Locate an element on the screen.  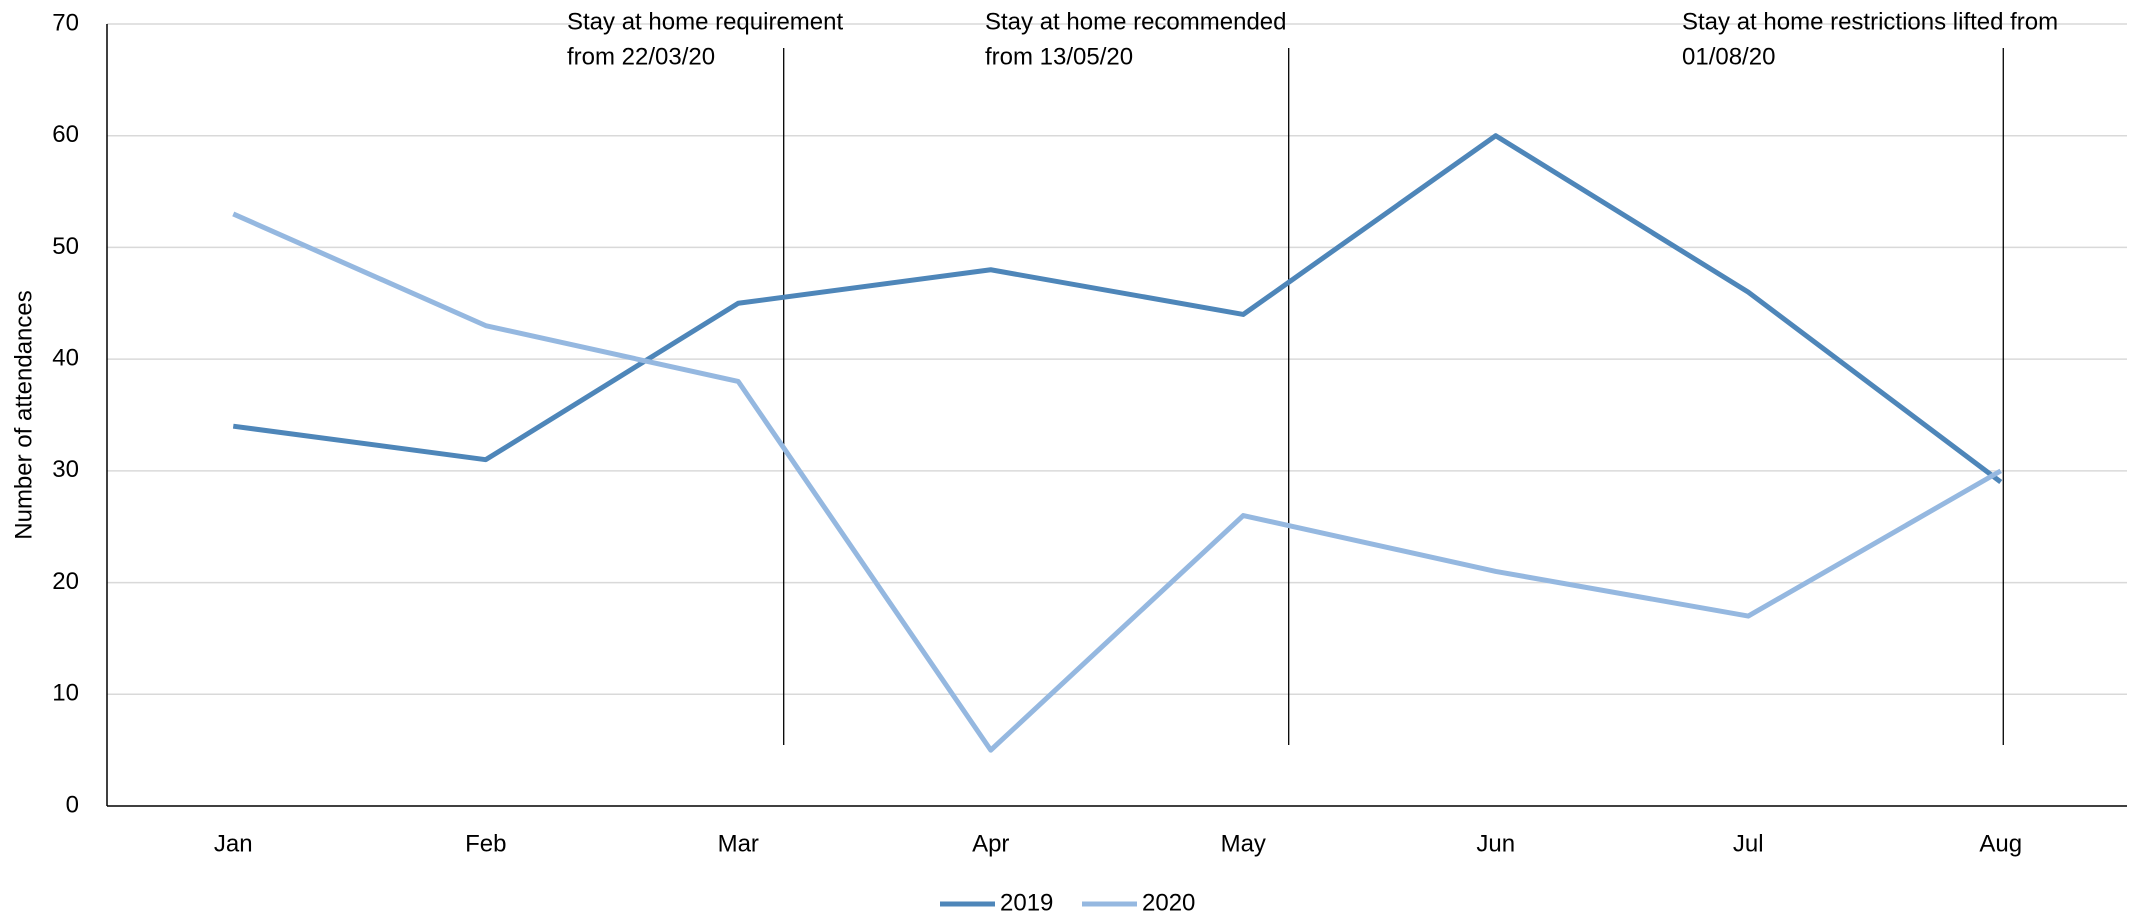
y-tick-label: 10 is located at coordinates (65, 693).